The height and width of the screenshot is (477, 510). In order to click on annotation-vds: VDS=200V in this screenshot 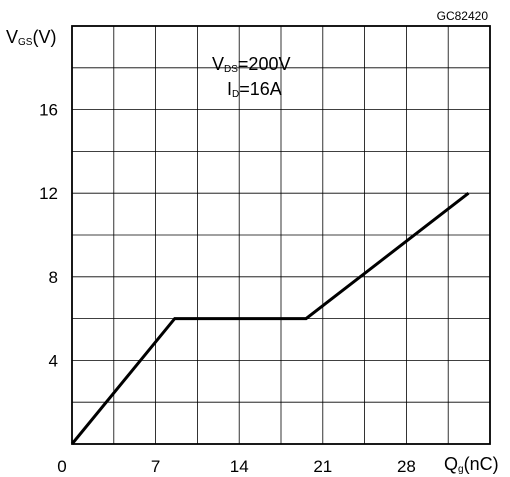, I will do `click(251, 64)`.